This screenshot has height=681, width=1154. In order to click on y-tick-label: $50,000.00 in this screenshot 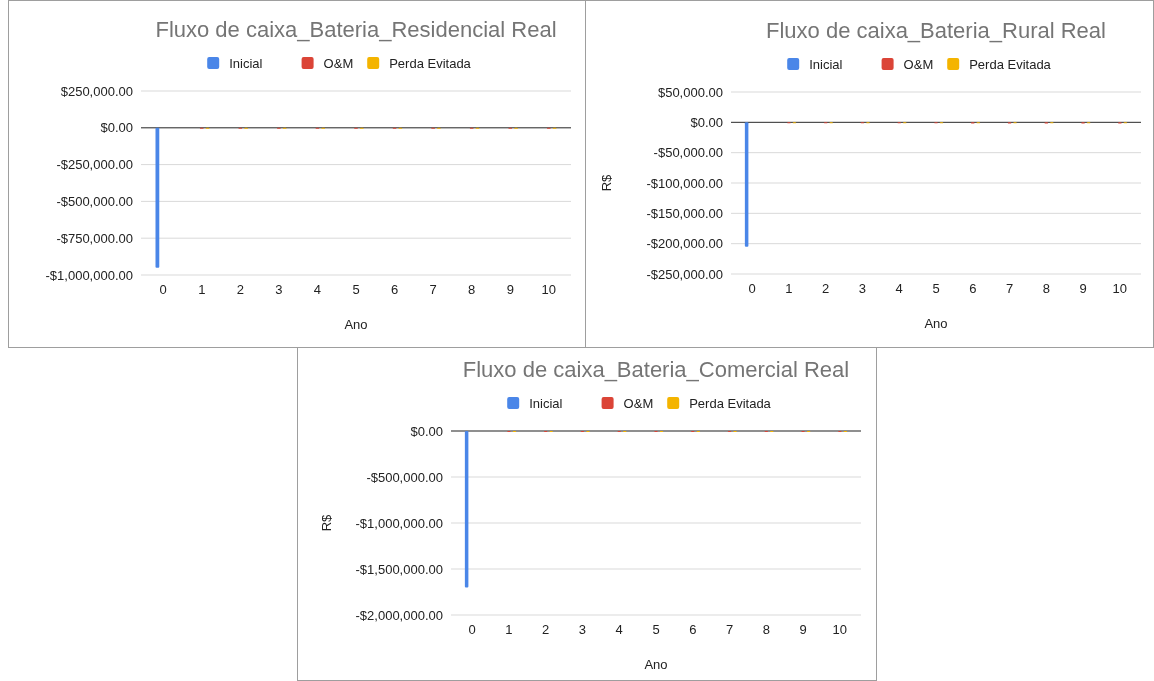, I will do `click(690, 92)`.